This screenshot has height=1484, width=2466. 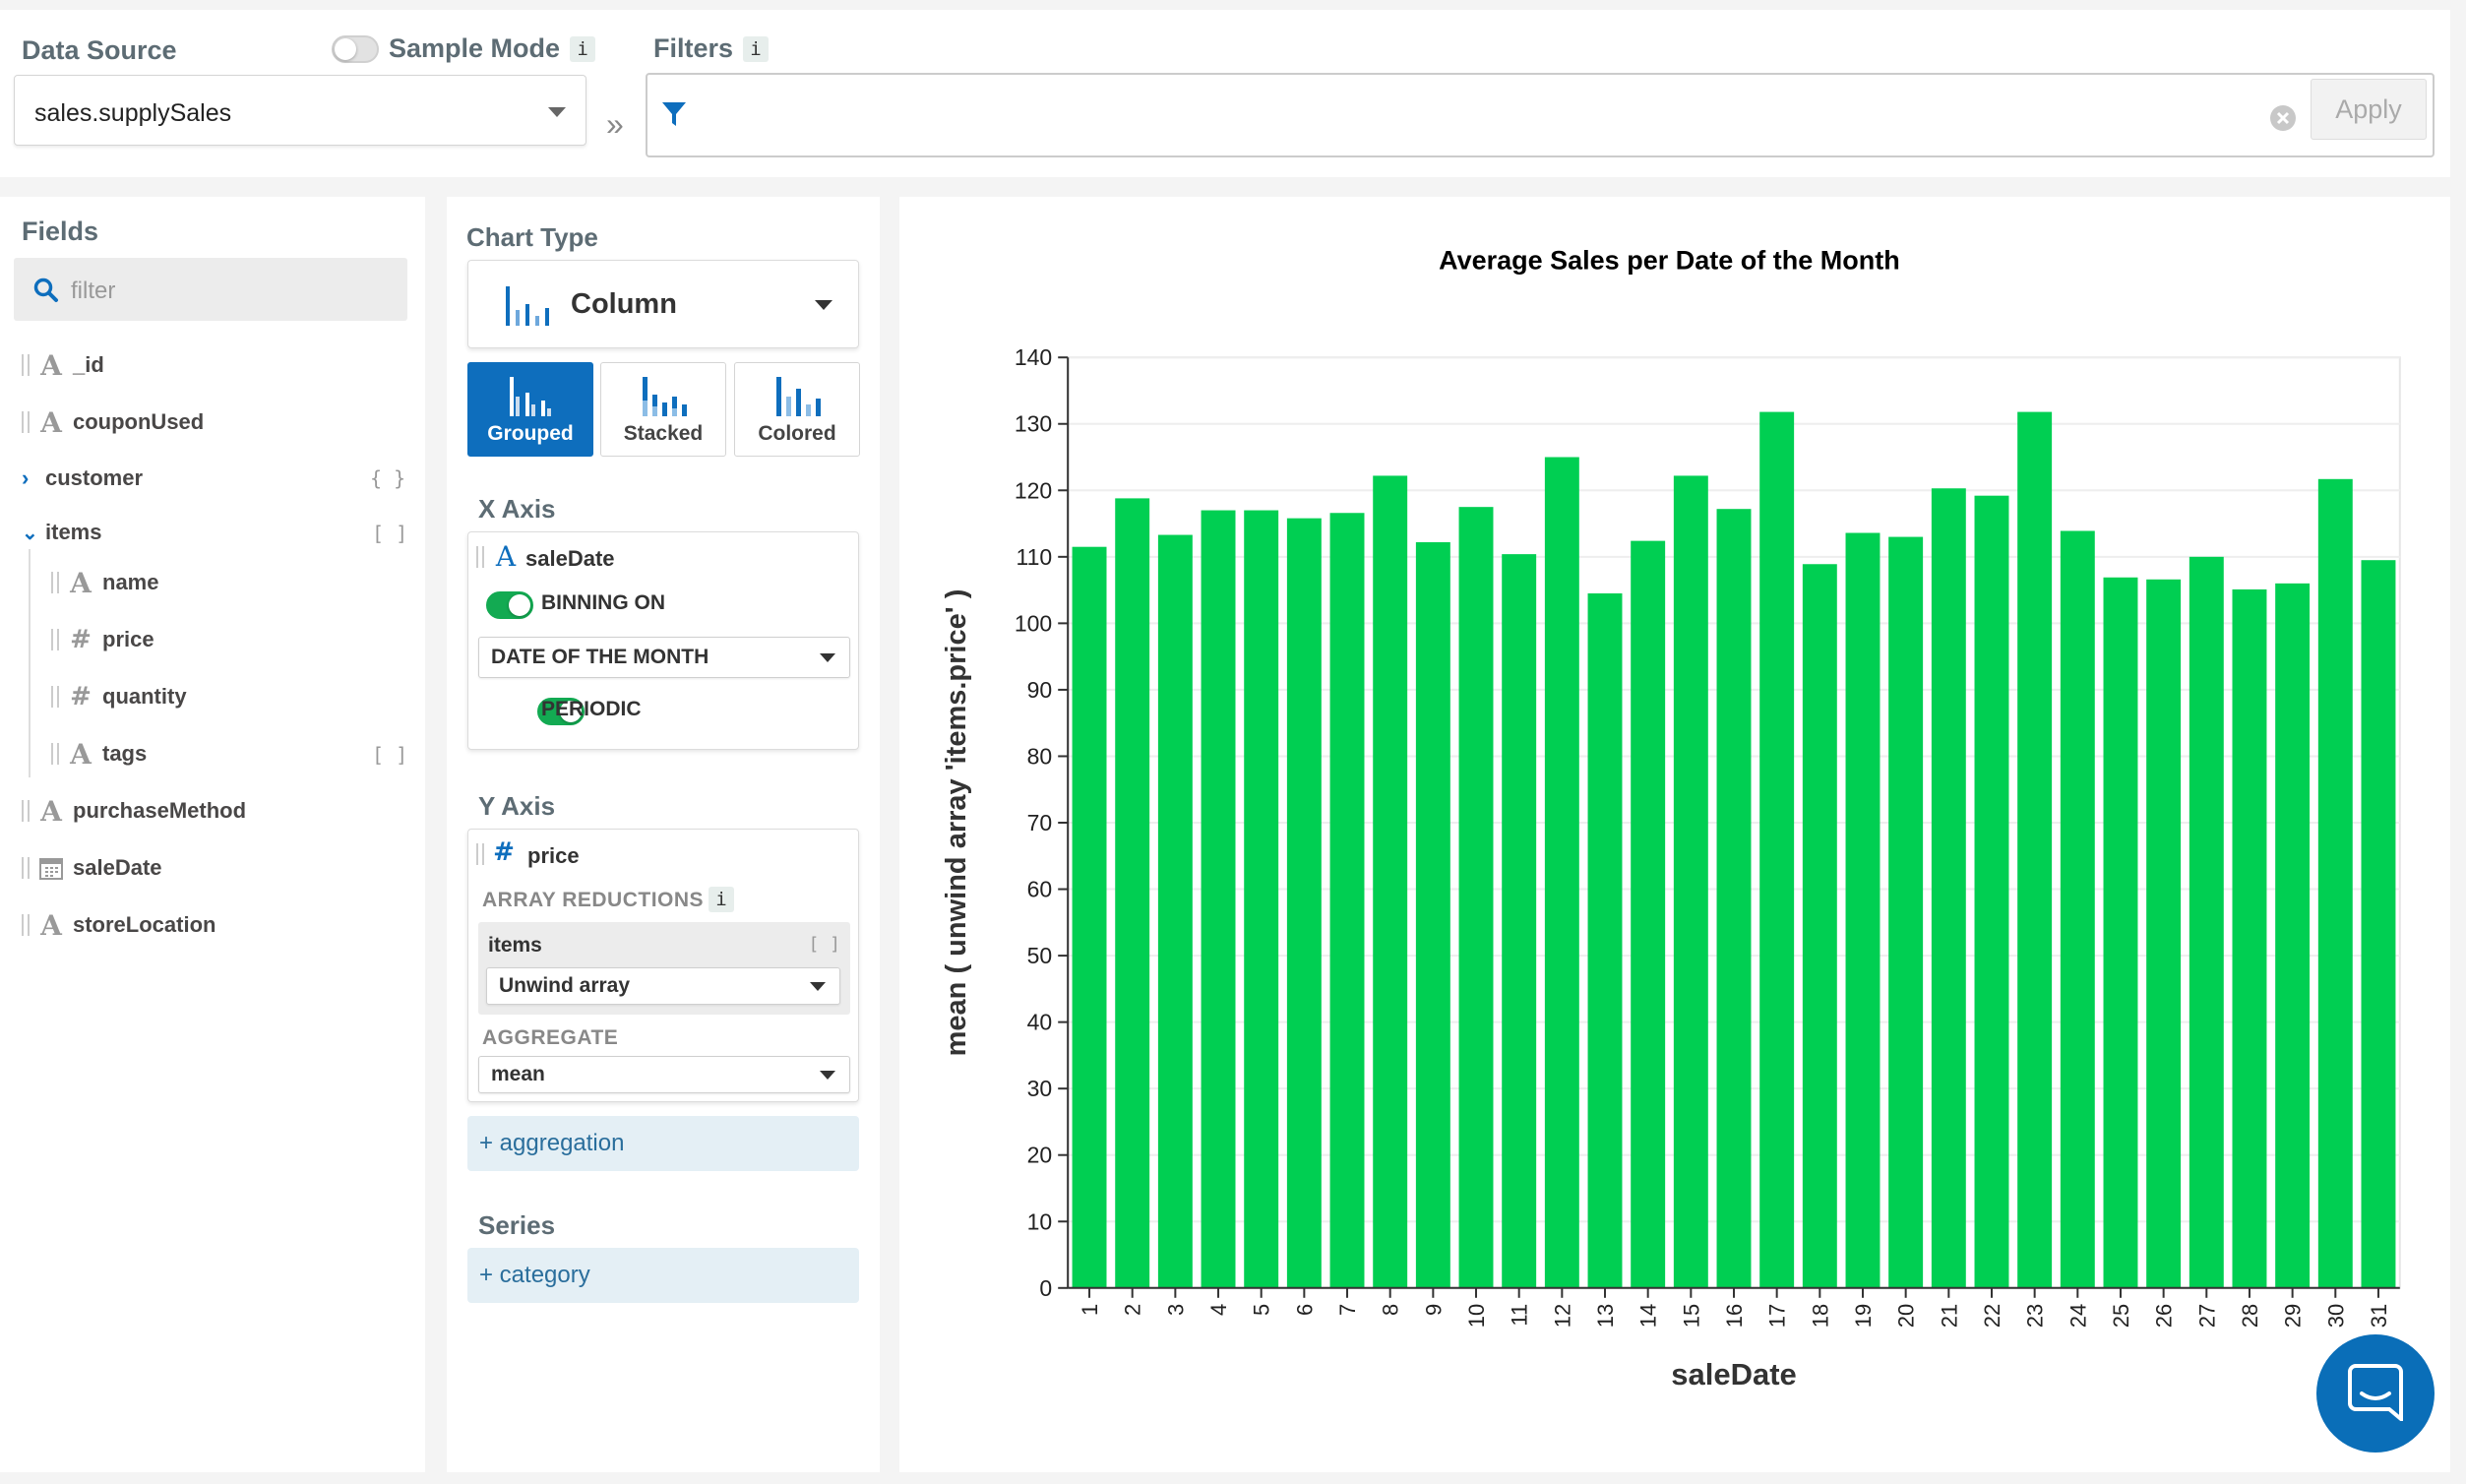 I want to click on x-field-label: saleDate, so click(x=570, y=558).